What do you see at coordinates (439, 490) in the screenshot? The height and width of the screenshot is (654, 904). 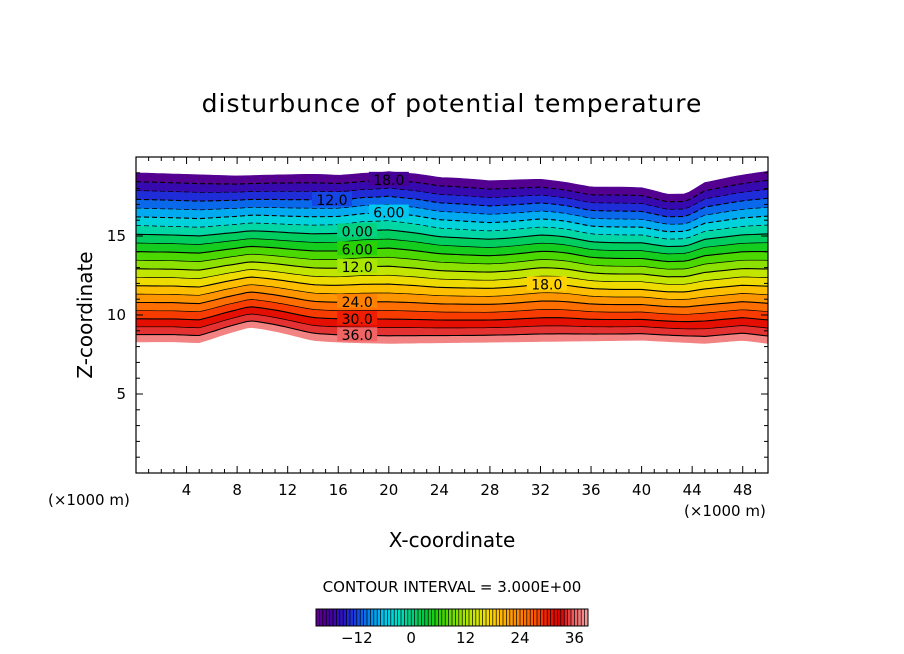 I see `x-tick-label: 24` at bounding box center [439, 490].